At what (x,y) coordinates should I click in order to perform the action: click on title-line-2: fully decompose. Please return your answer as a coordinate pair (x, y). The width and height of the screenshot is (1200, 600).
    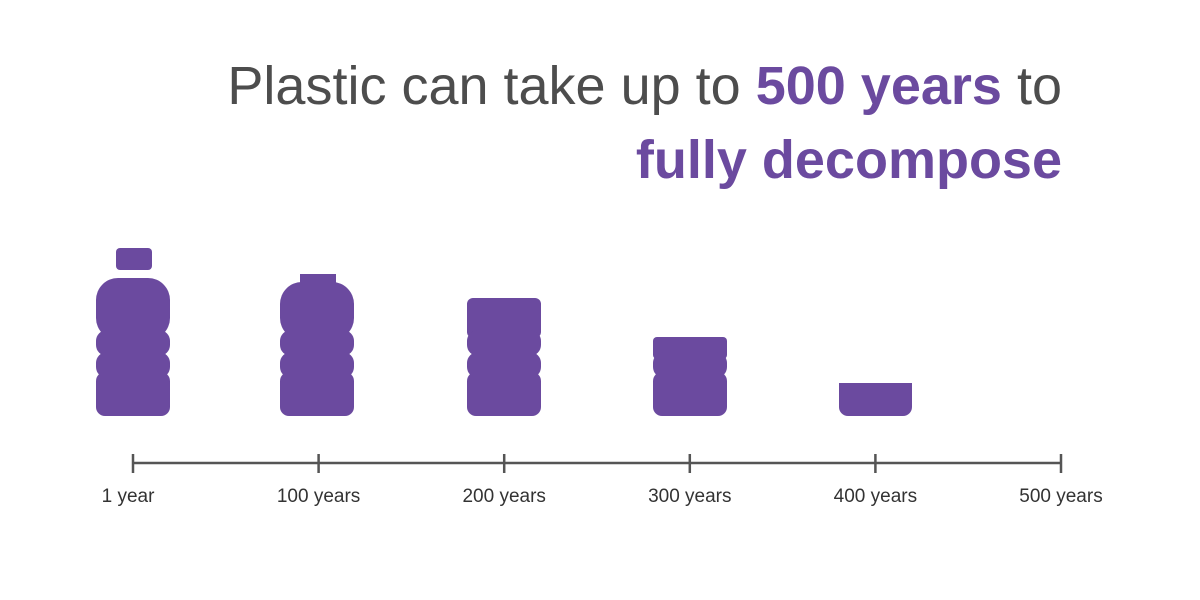
    Looking at the image, I should click on (848, 160).